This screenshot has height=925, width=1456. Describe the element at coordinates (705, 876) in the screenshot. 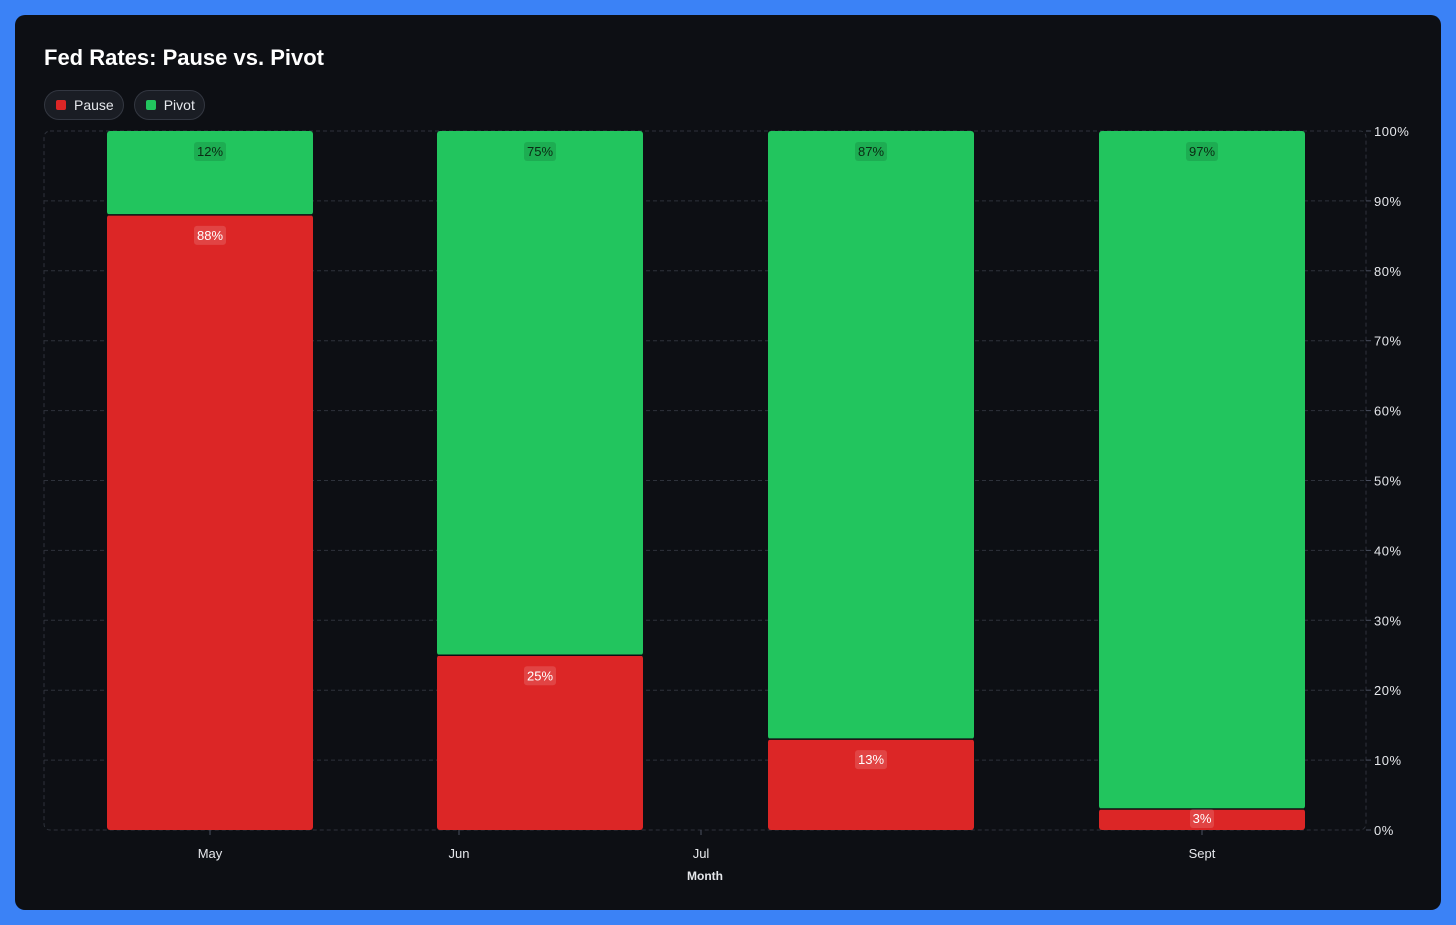

I see `x-axis-title: Month` at that location.